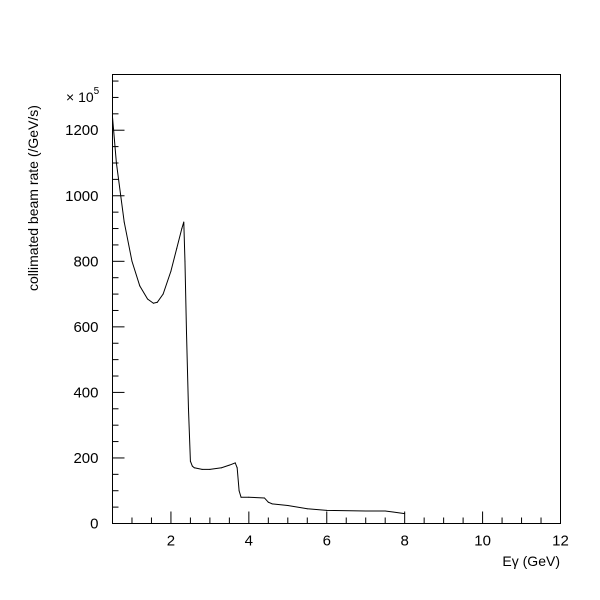  I want to click on y-axis-ticks, so click(118, 302).